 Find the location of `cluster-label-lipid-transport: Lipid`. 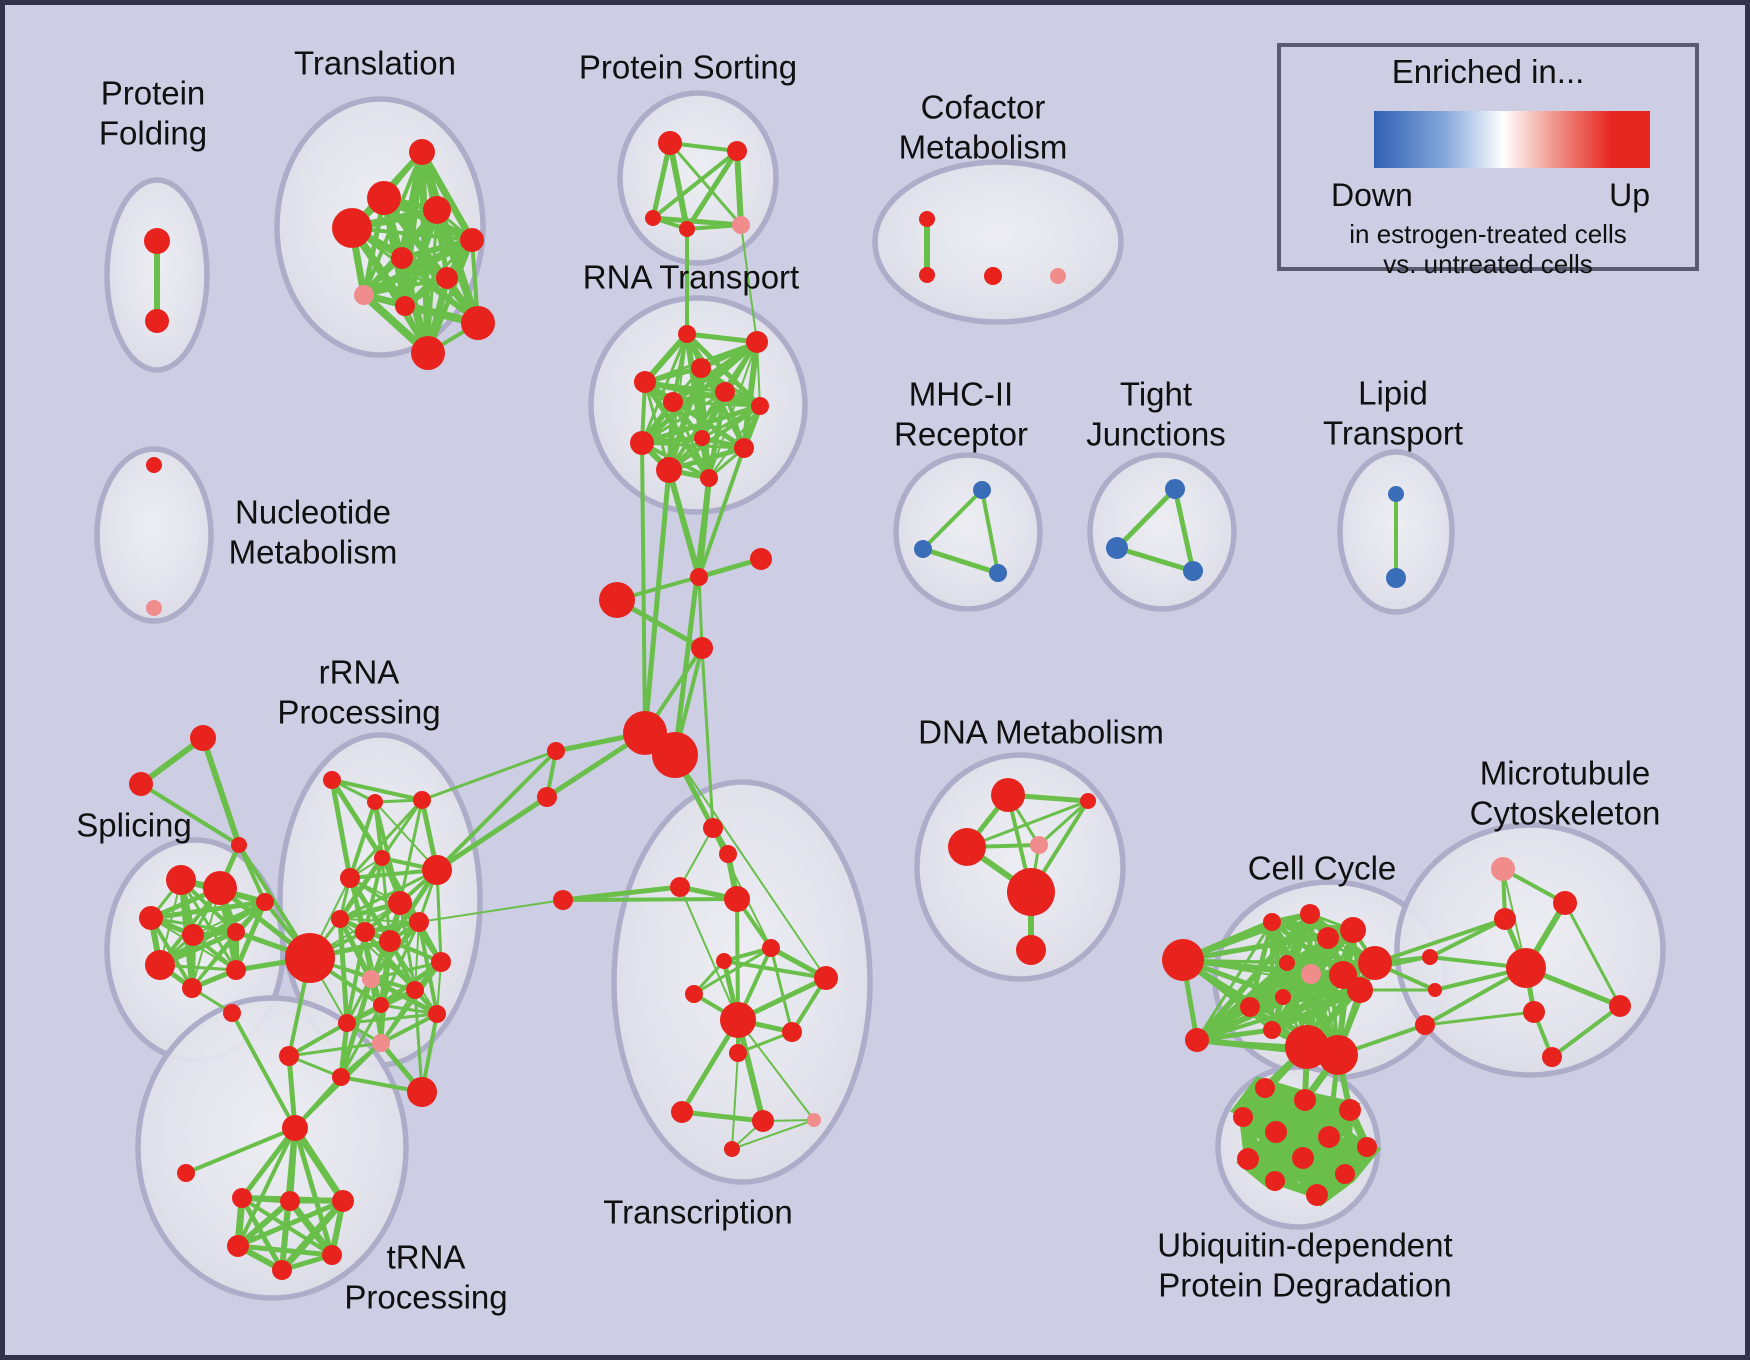

cluster-label-lipid-transport: Lipid is located at coordinates (1393, 393).